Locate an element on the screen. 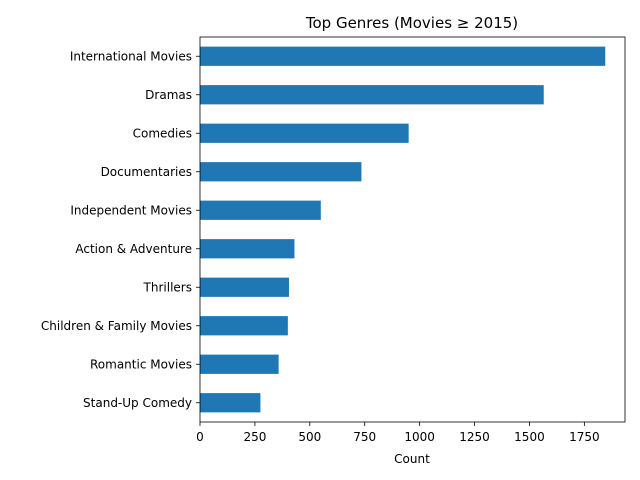 The height and width of the screenshot is (480, 640). y-tick-label: Stand-Up Comedy is located at coordinates (137, 403).